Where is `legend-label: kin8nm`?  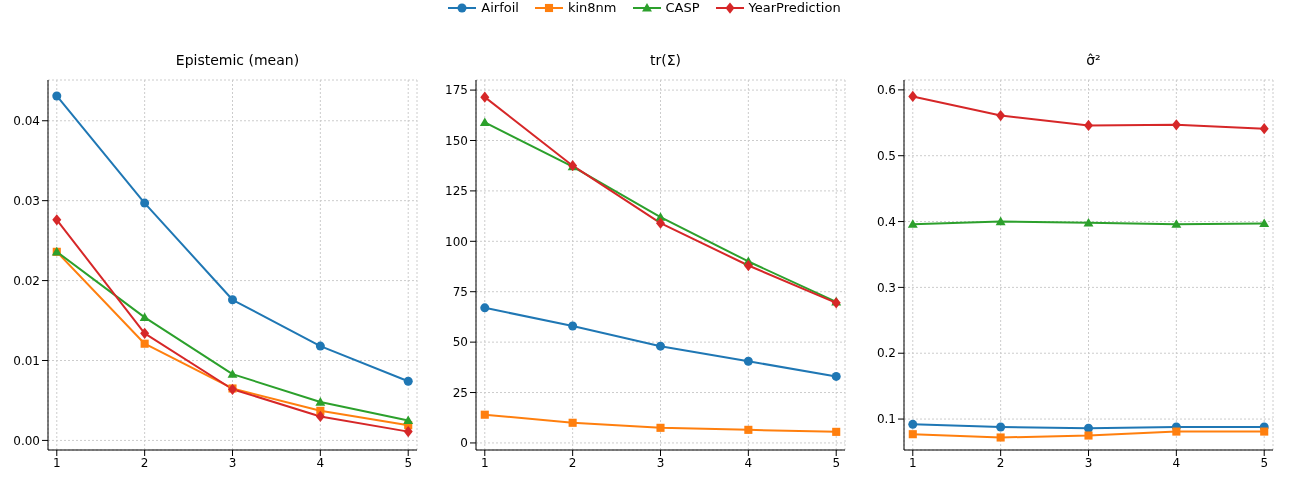 legend-label: kin8nm is located at coordinates (592, 7).